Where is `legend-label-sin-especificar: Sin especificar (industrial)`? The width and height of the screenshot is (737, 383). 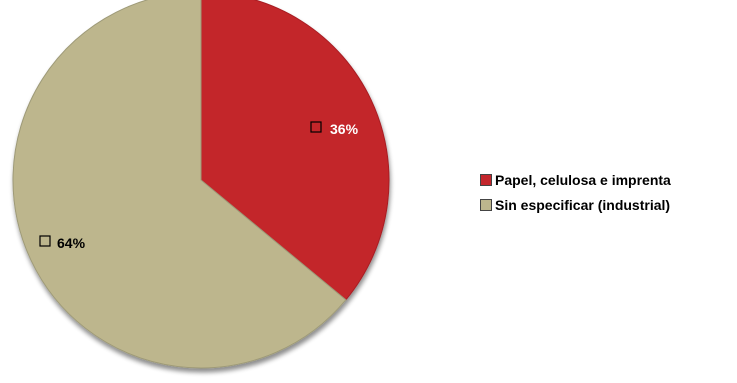
legend-label-sin-especificar: Sin especificar (industrial) is located at coordinates (583, 205).